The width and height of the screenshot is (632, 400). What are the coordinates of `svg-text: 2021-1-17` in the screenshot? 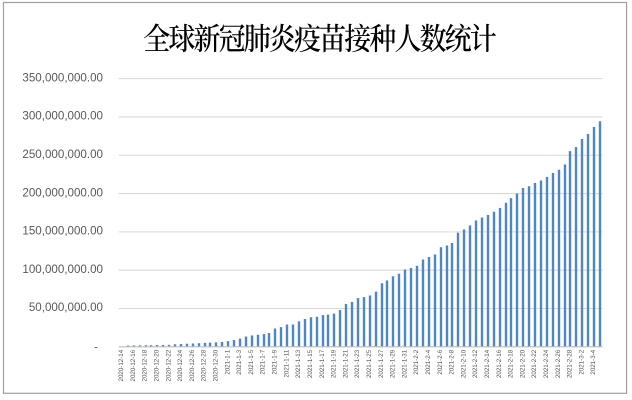 It's located at (322, 363).